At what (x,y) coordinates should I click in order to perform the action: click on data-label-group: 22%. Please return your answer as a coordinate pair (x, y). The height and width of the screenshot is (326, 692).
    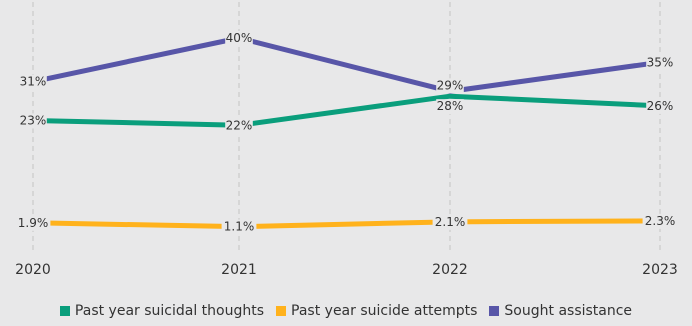
    Looking at the image, I should click on (239, 126).